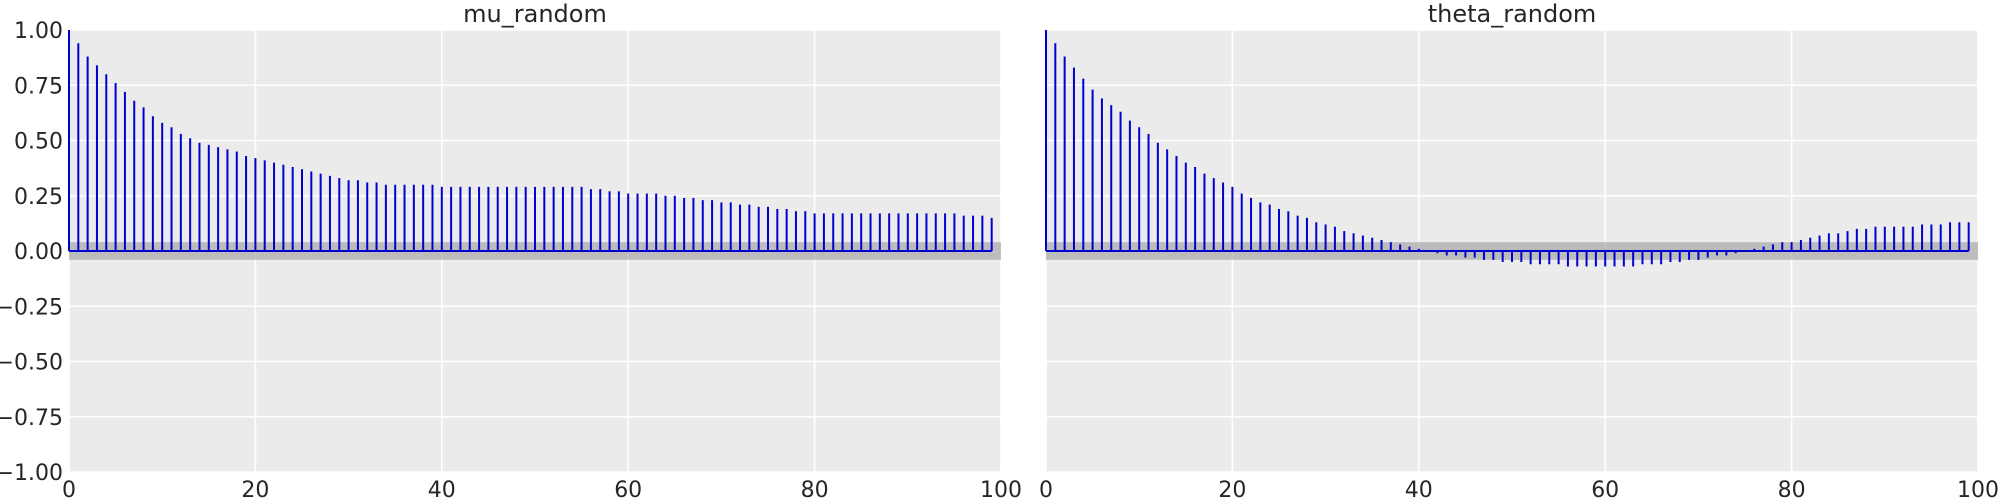 The width and height of the screenshot is (2000, 500). Describe the element at coordinates (31, 418) in the screenshot. I see `y-tick-label: −0.75` at that location.